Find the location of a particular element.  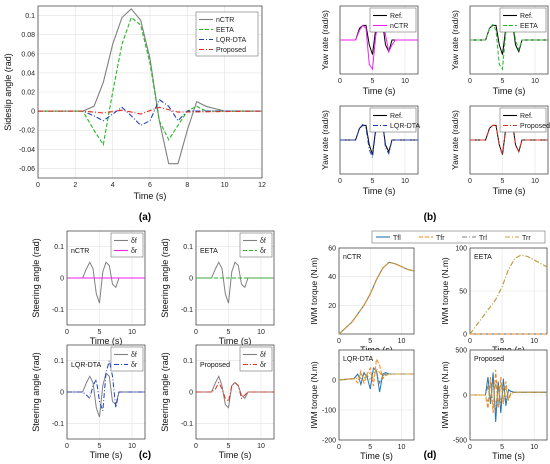

panel-tag: LQR-DTA is located at coordinates (358, 359).